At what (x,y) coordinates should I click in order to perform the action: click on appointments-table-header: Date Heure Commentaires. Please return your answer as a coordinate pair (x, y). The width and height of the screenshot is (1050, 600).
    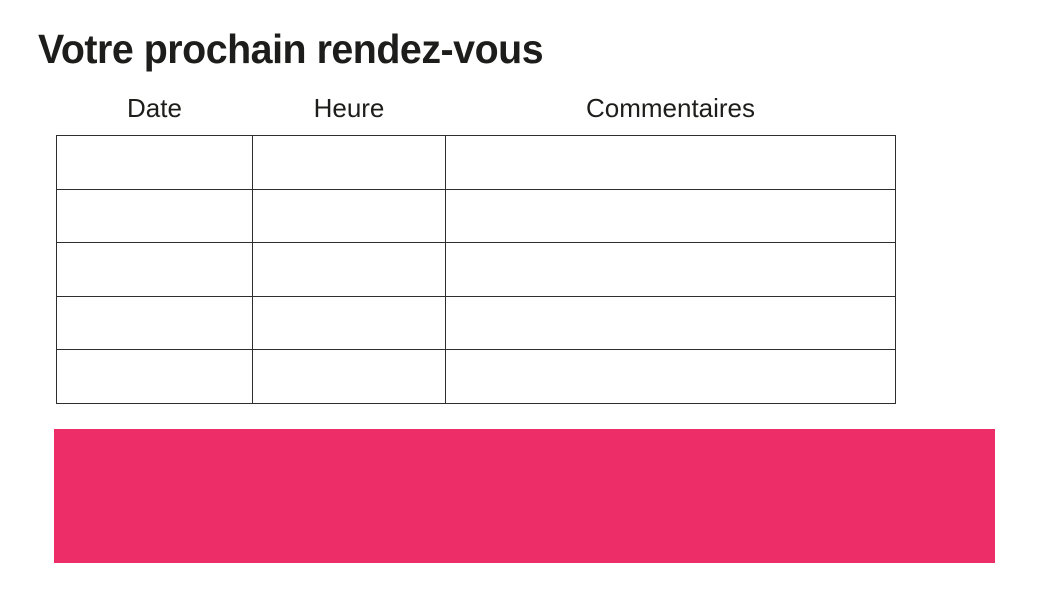
    Looking at the image, I should click on (476, 114).